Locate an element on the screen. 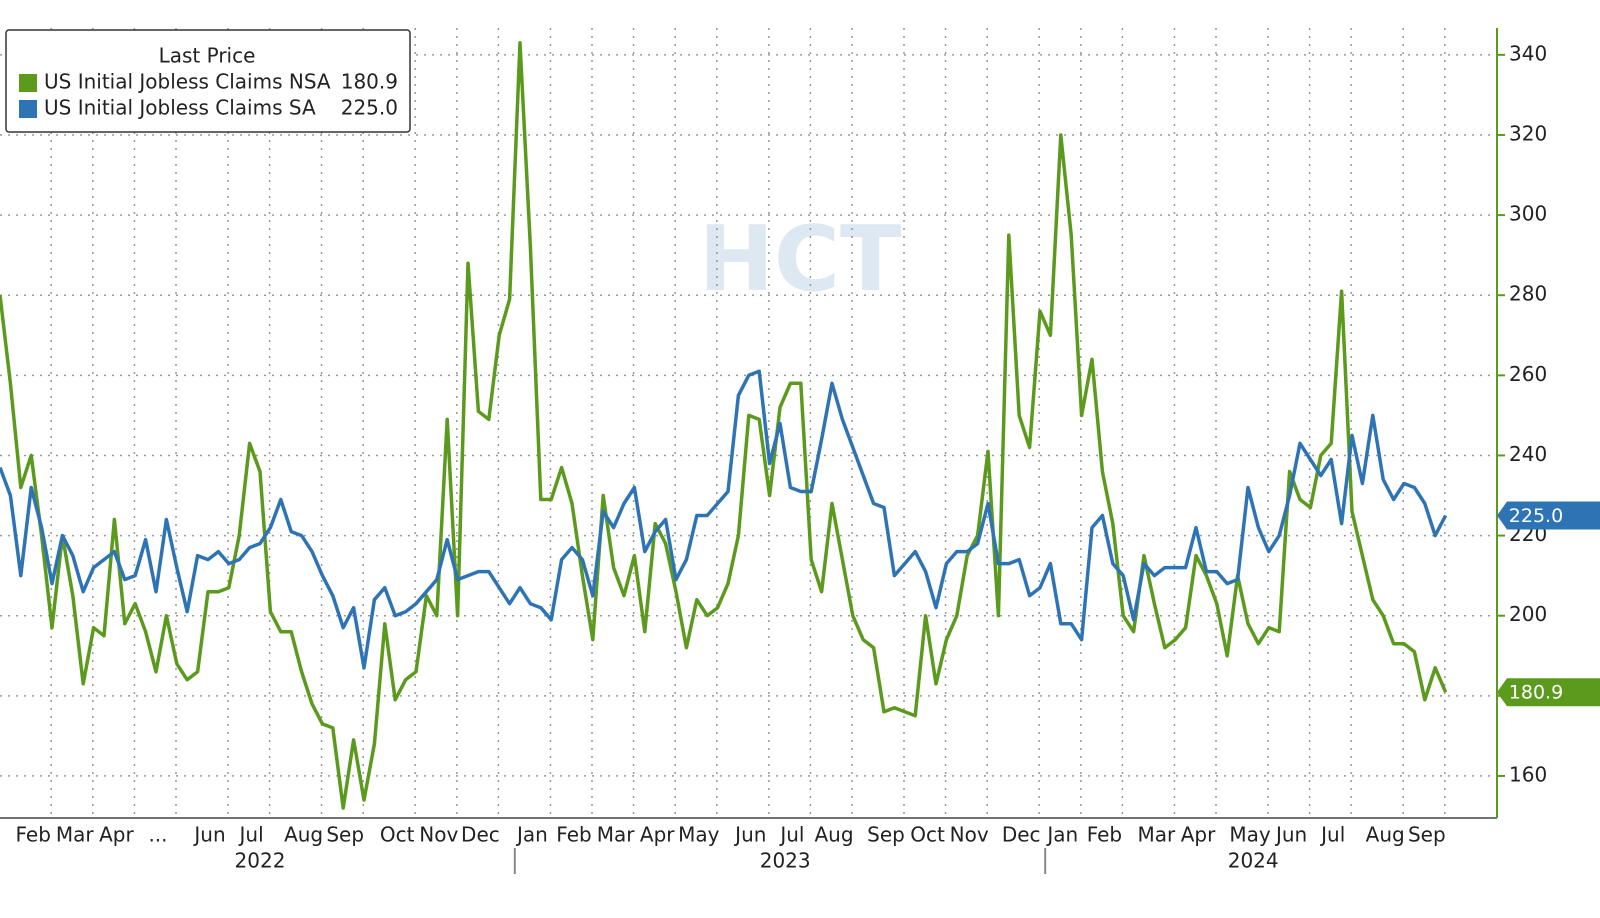 This screenshot has width=1600, height=918. y-tick-label: 160 is located at coordinates (1528, 774).